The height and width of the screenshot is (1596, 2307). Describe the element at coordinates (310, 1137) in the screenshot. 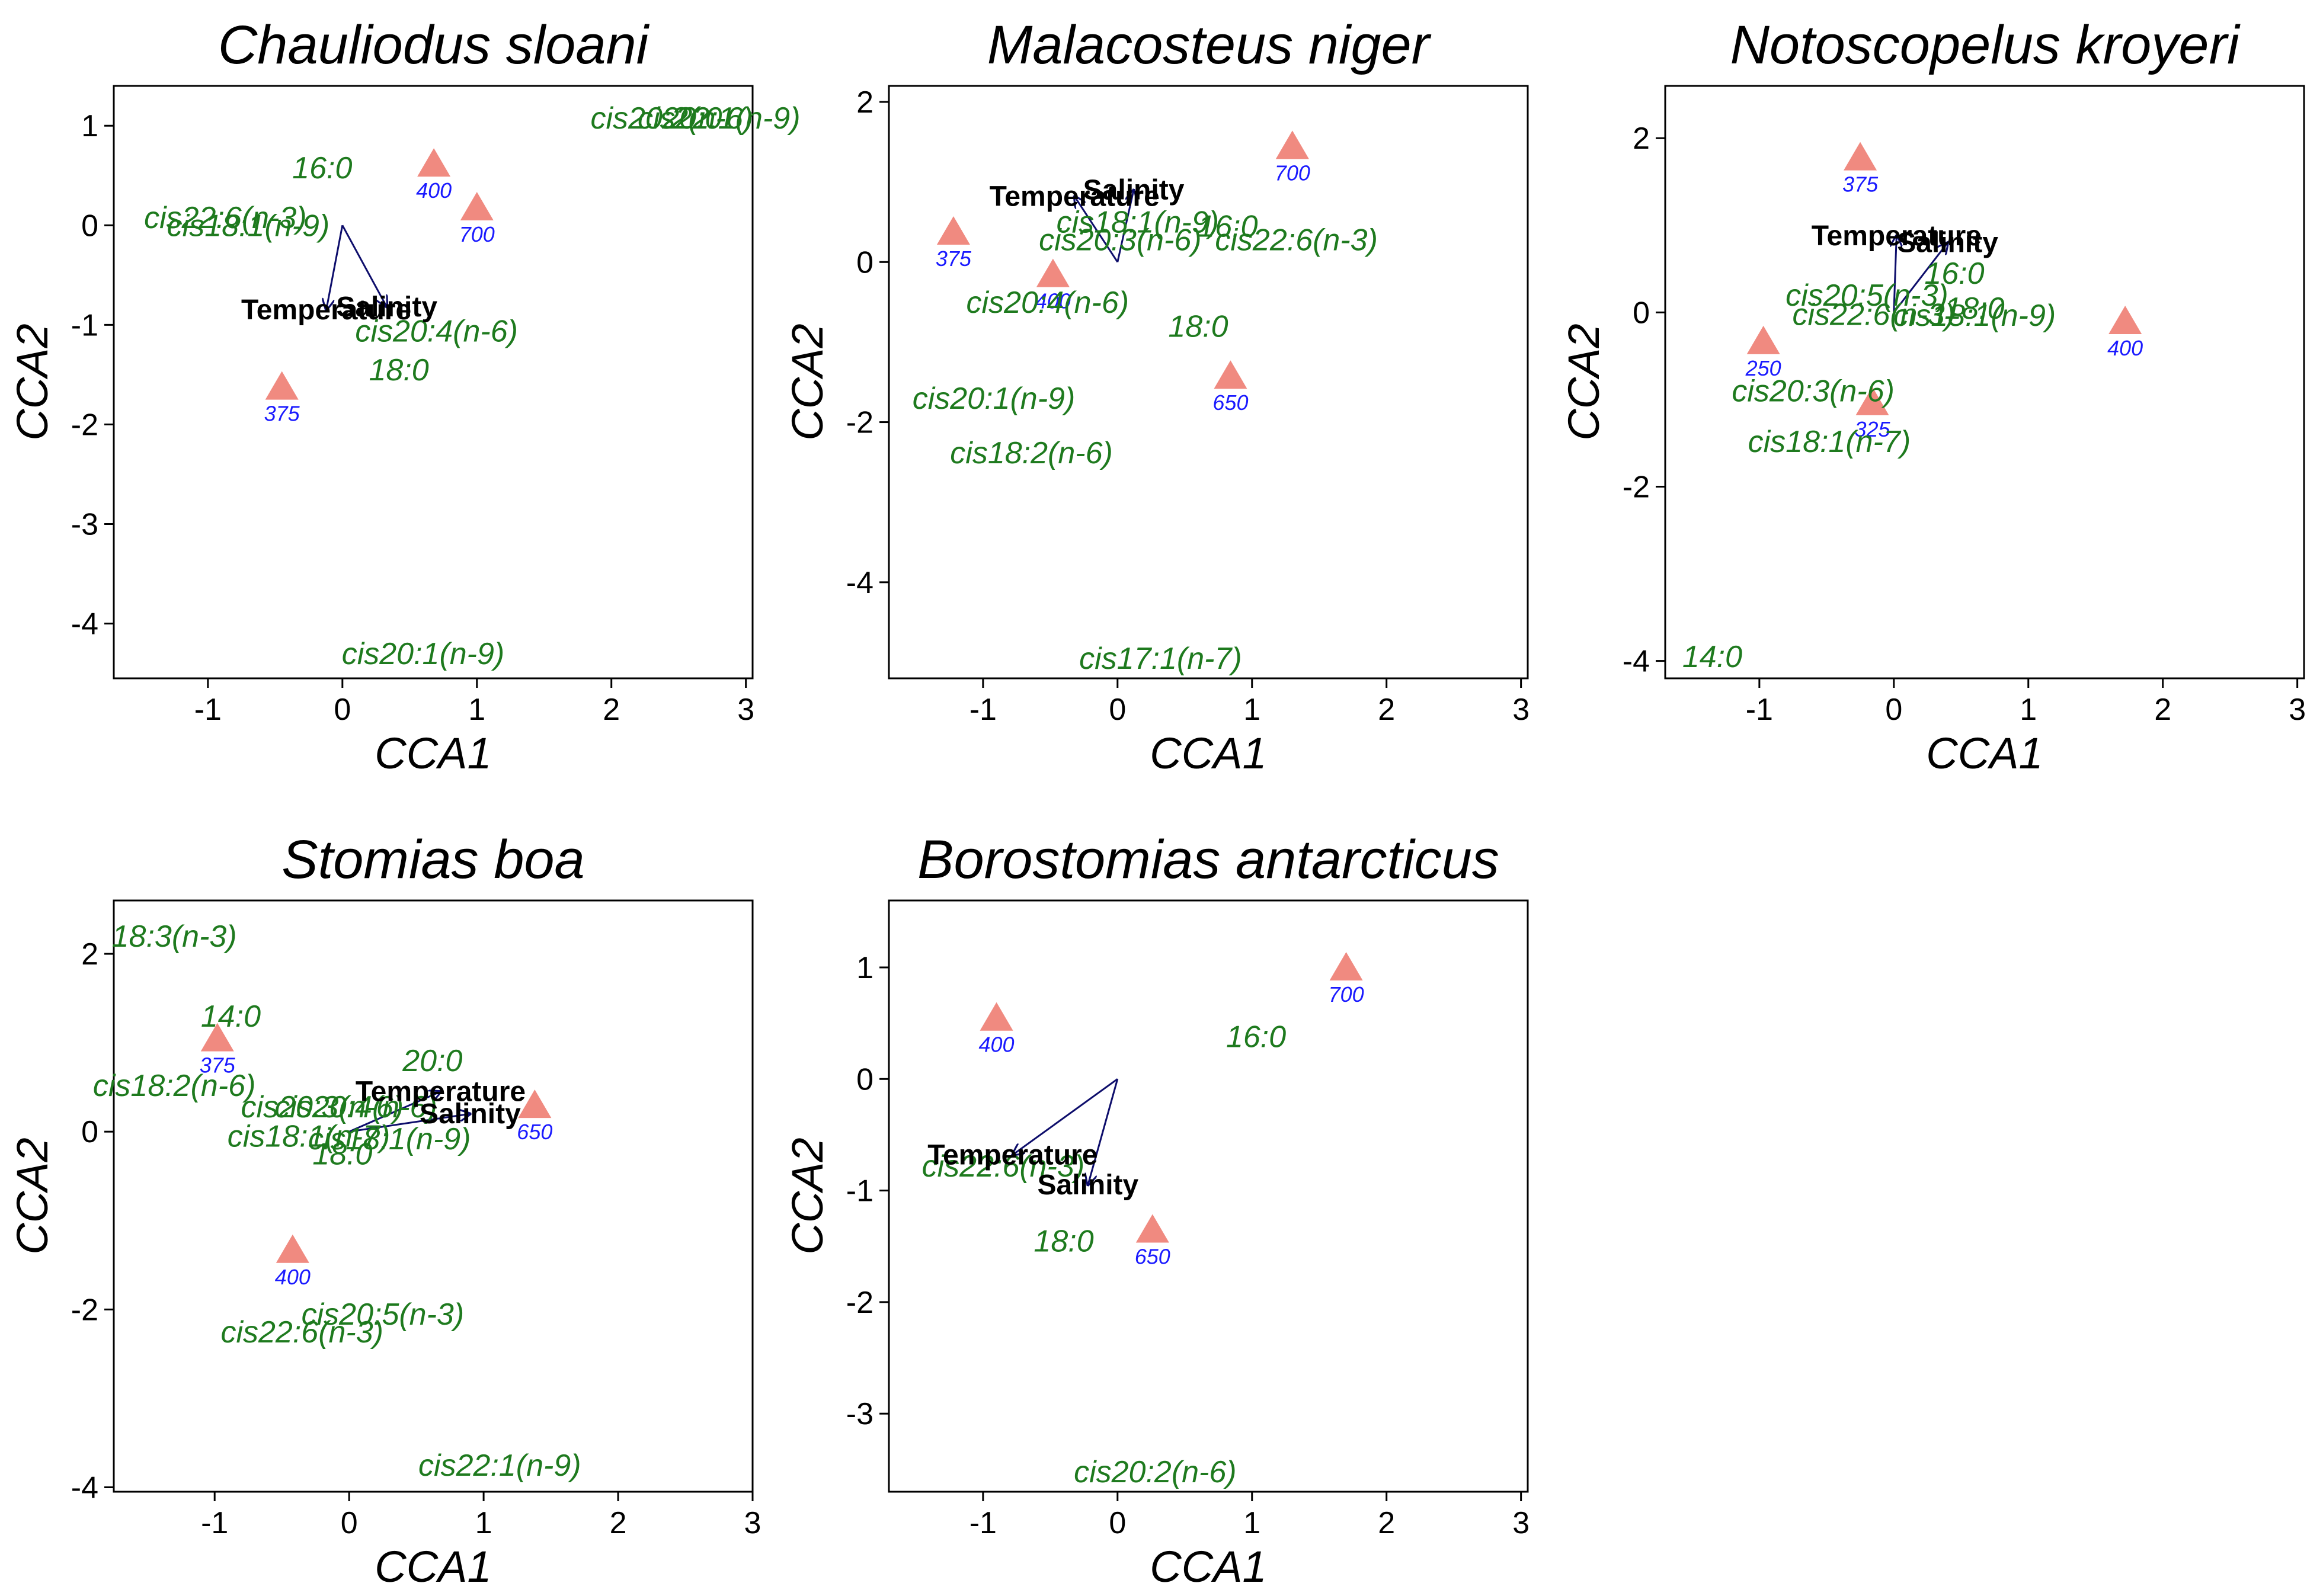

I see `fatty-acid-label: cis18:1(n-7)` at that location.